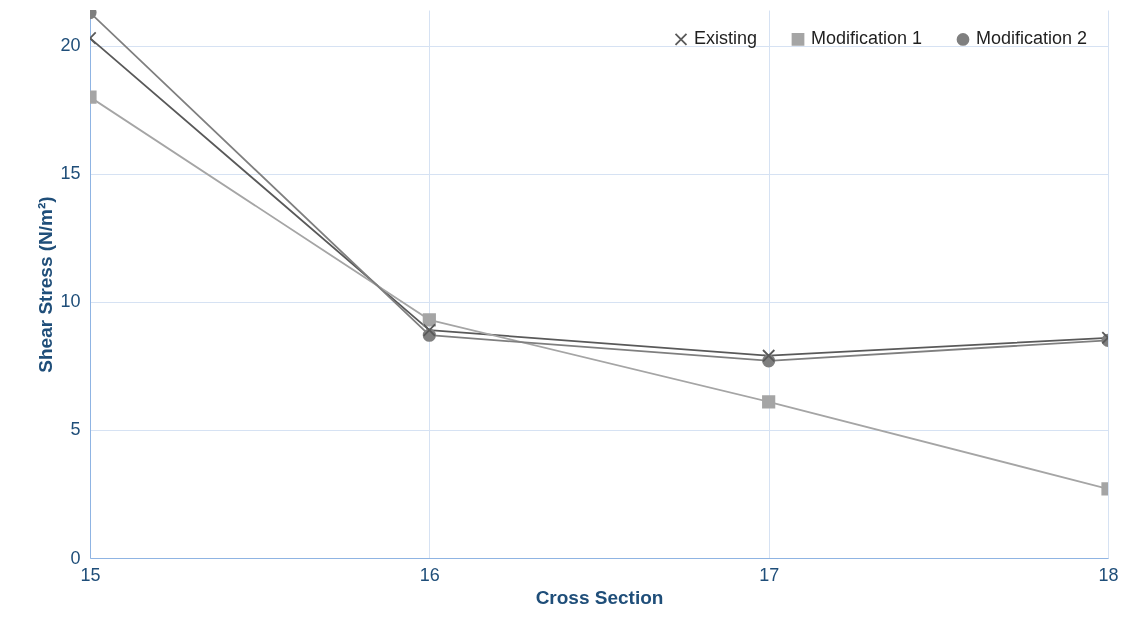 This screenshot has width=1143, height=621. I want to click on x-tick-label: 16, so click(429, 574).